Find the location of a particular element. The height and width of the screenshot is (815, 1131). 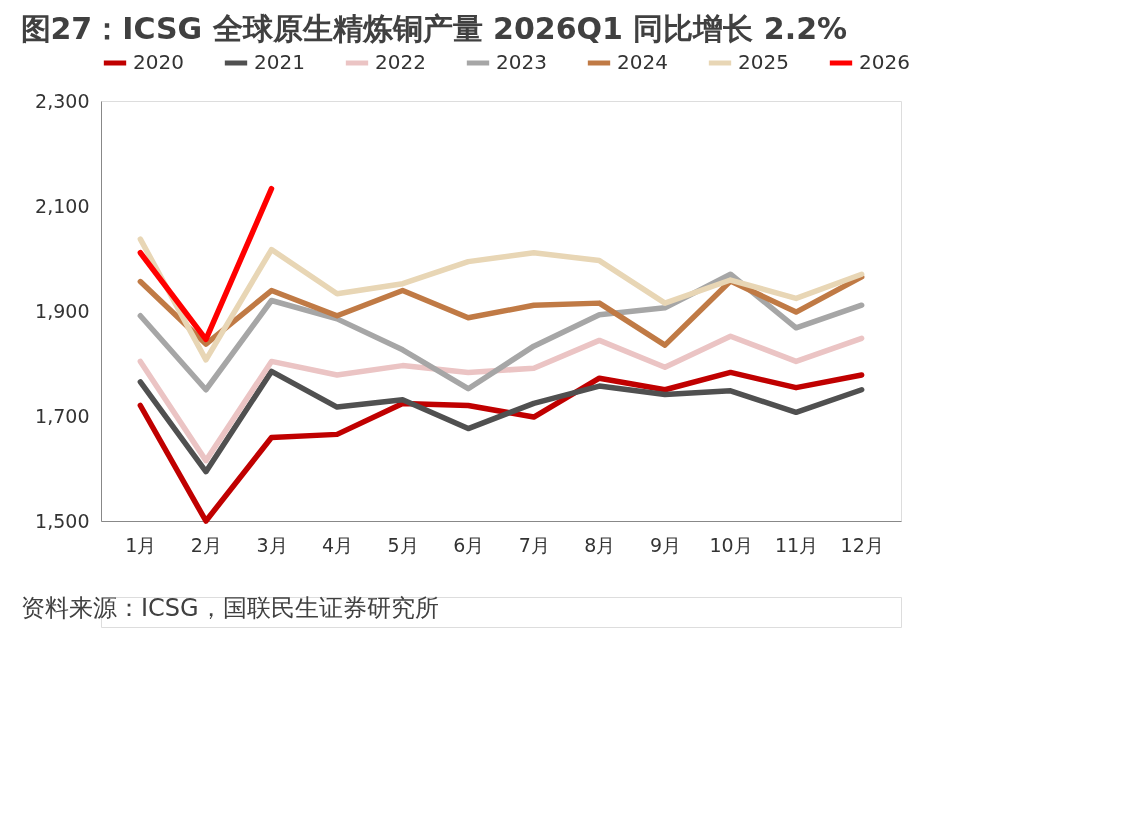

legend-label: 2023 is located at coordinates (521, 62).